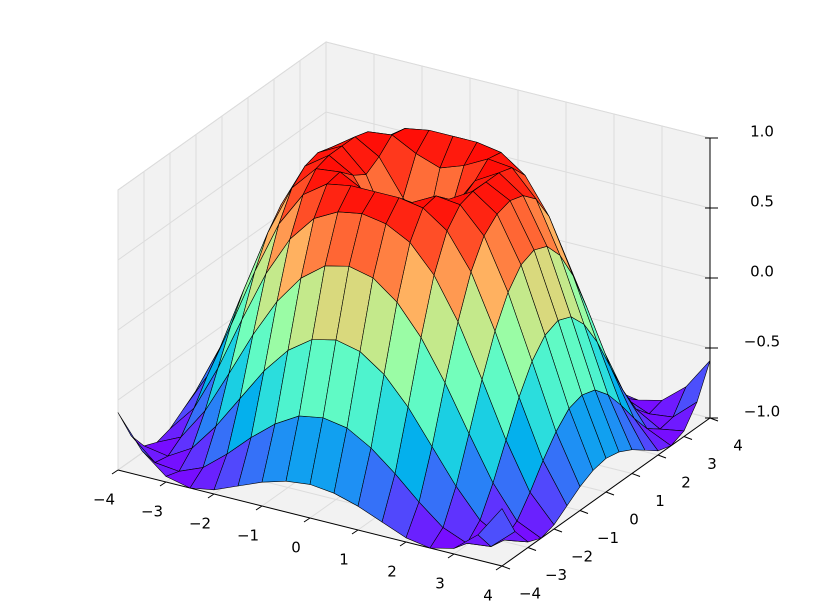 This screenshot has height=615, width=815. What do you see at coordinates (556, 575) in the screenshot?
I see `y-tick-label: −3` at bounding box center [556, 575].